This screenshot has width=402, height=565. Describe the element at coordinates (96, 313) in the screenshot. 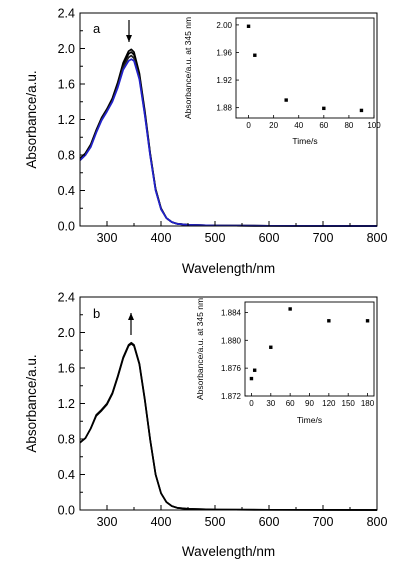

I see `panel-label: b` at that location.